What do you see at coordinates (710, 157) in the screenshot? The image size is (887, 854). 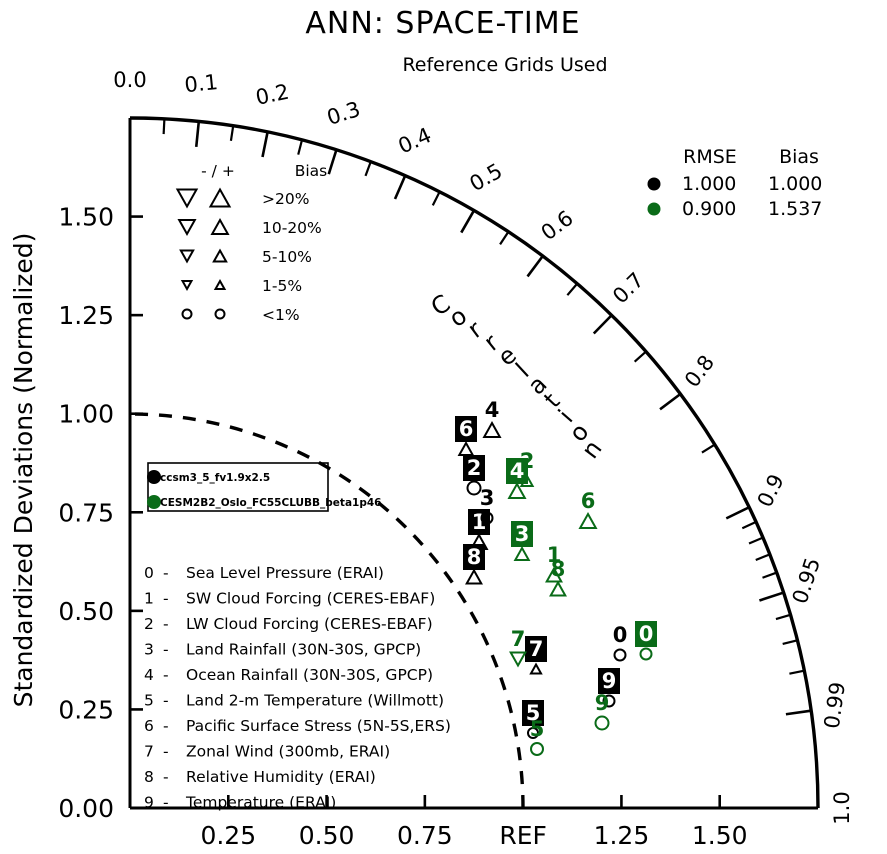 I see `rmse-legend-col1-header: RMSE` at bounding box center [710, 157].